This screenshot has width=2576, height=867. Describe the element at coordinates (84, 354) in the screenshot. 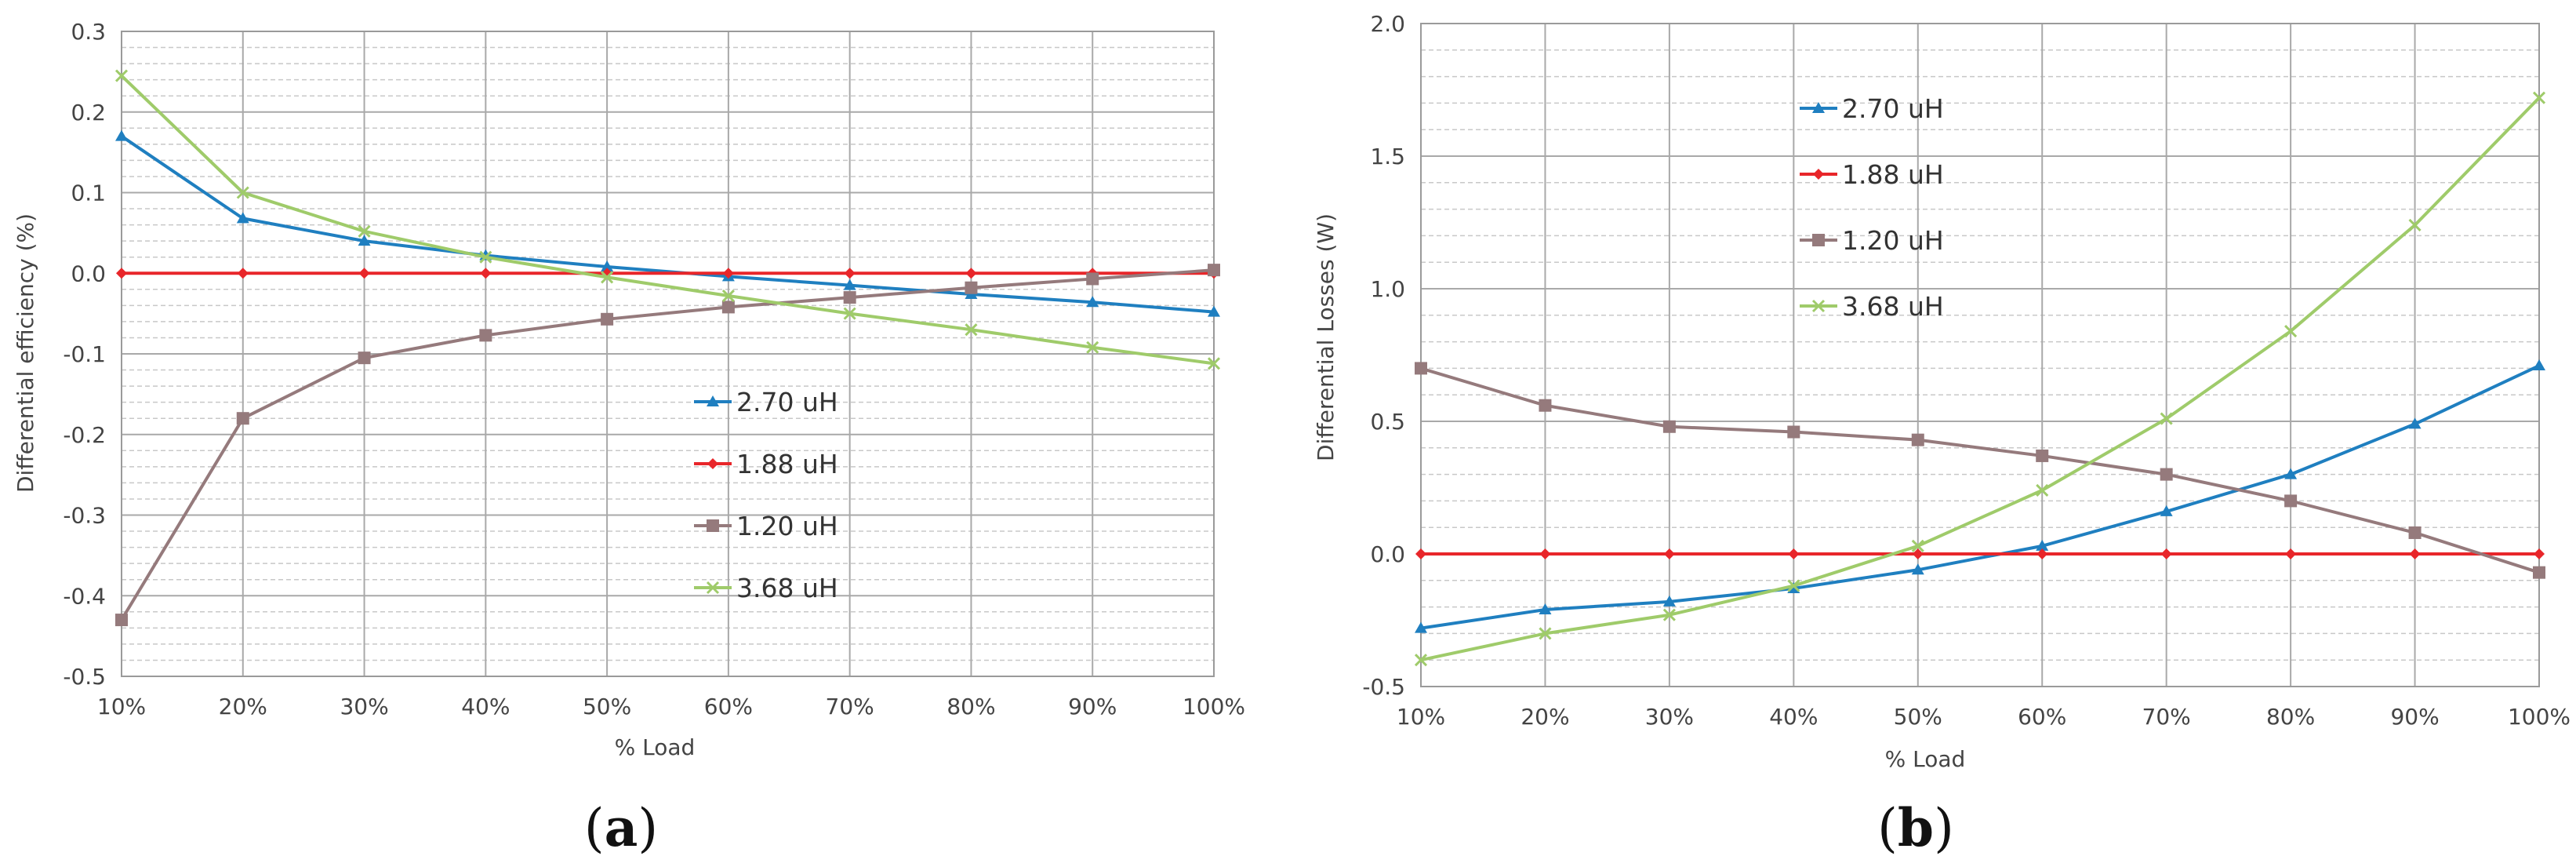

I see `chart-a-ytick-label: -0.1` at that location.